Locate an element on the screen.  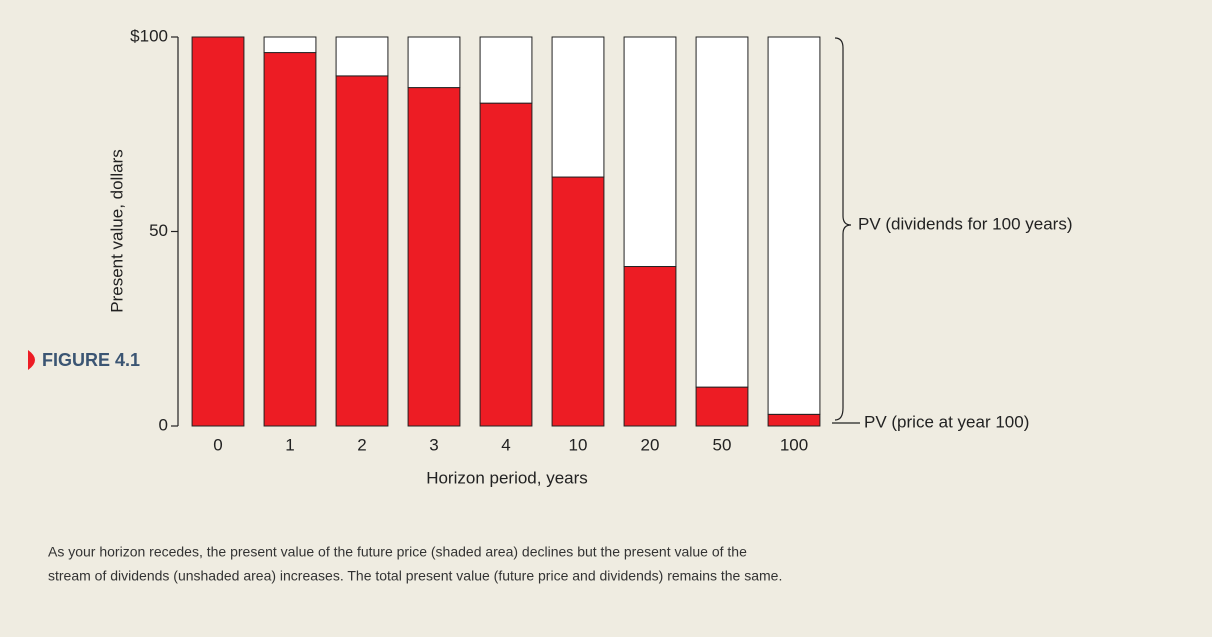
y-tick-label: 0 is located at coordinates (163, 424).